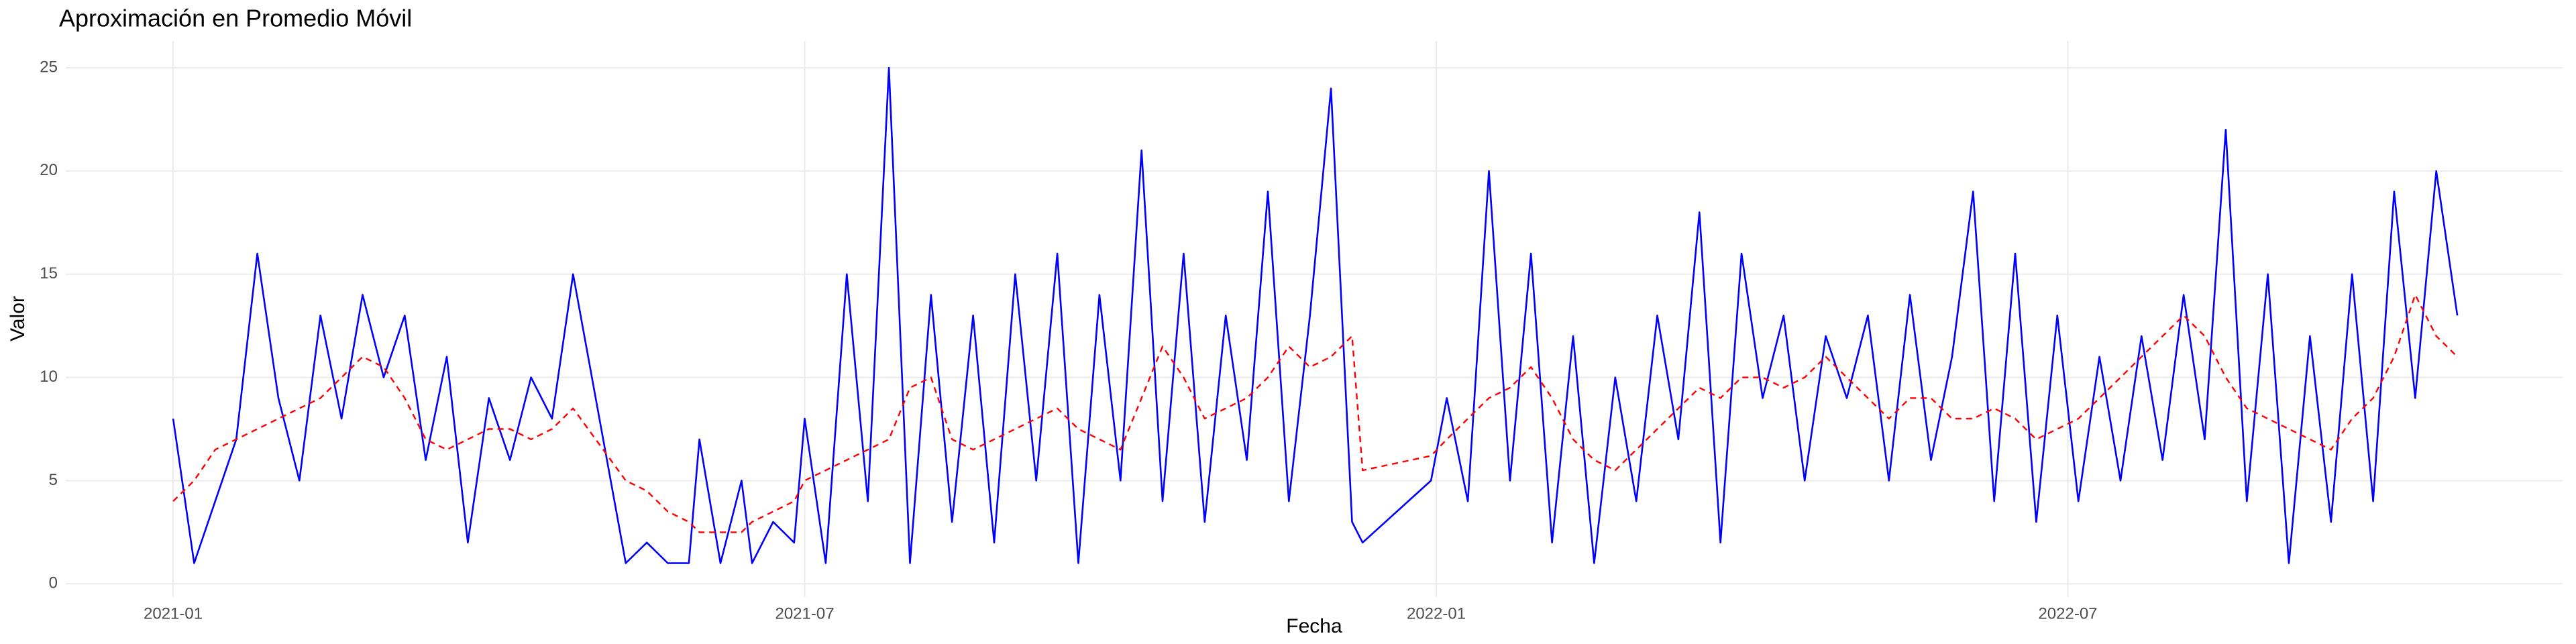 The width and height of the screenshot is (2576, 644). What do you see at coordinates (49, 170) in the screenshot?
I see `y-tick-label: 20` at bounding box center [49, 170].